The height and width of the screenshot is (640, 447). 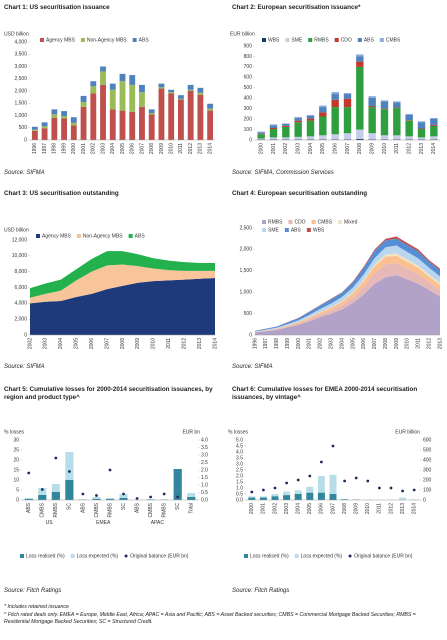 What do you see at coordinates (375, 343) in the screenshot?
I see `x-tick-label: 2007` at bounding box center [375, 343].